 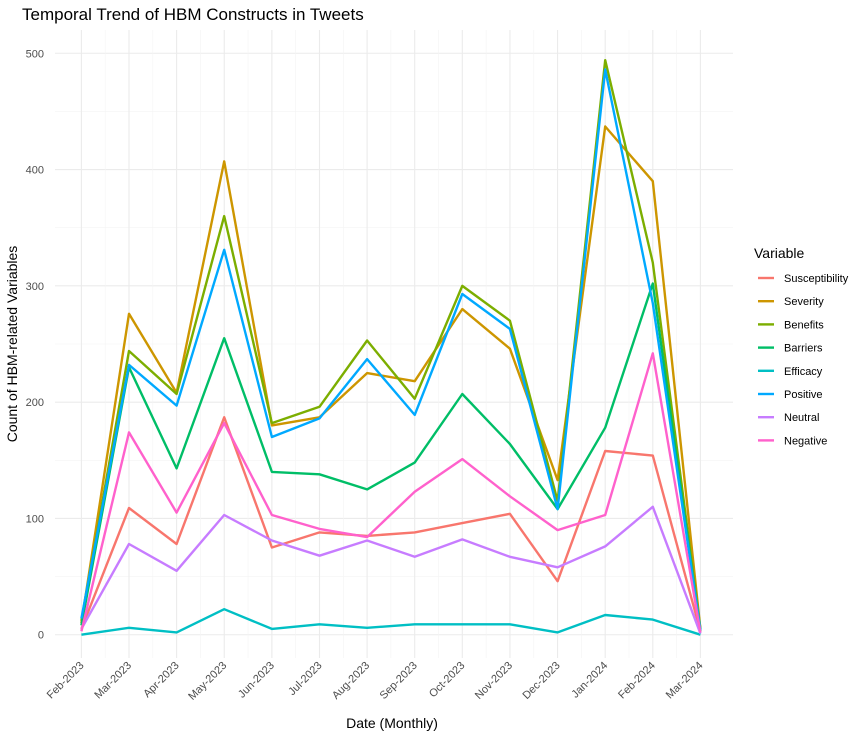 What do you see at coordinates (801, 418) in the screenshot?
I see `legend-label-neutral: Neutral` at bounding box center [801, 418].